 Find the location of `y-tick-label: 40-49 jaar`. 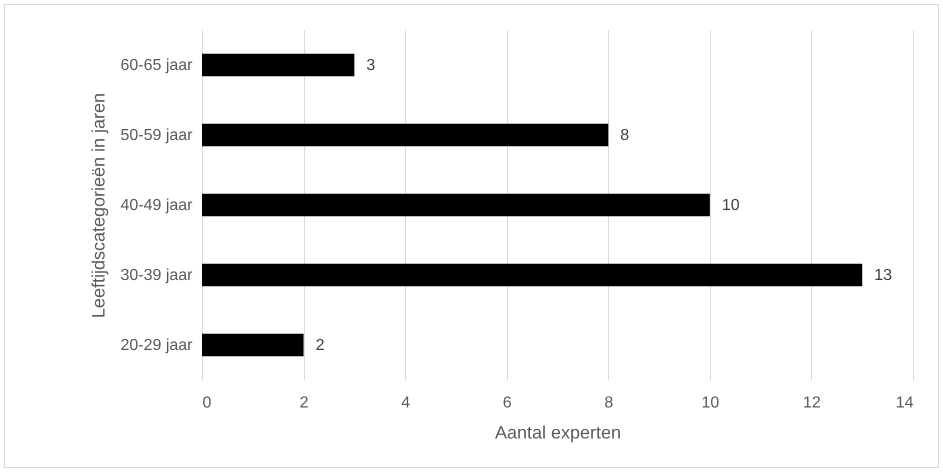

y-tick-label: 40-49 jaar is located at coordinates (157, 205).